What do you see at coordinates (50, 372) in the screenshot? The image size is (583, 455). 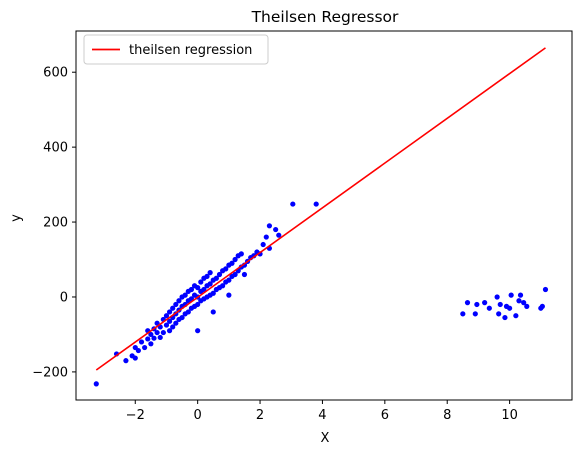 I see `y-tick-label: −200` at bounding box center [50, 372].